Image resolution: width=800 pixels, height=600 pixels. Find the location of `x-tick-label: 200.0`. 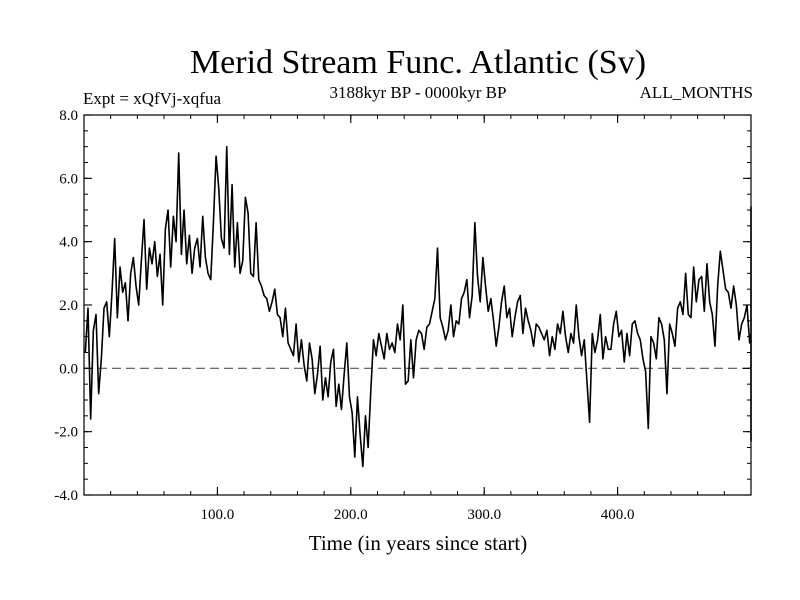

x-tick-label: 200.0 is located at coordinates (351, 515).